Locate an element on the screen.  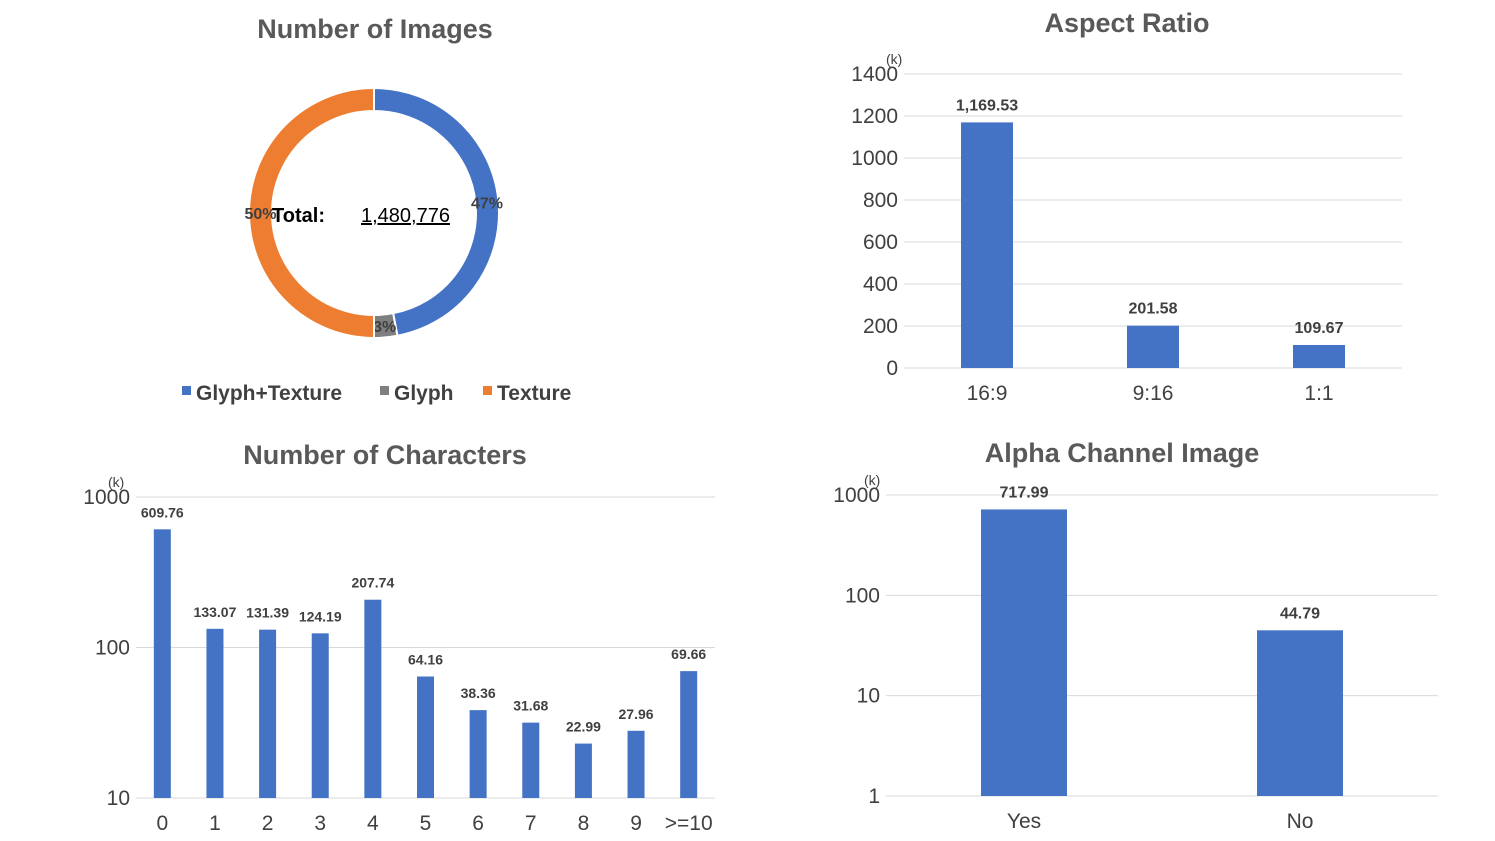
data-label: 44.79 is located at coordinates (1300, 613).